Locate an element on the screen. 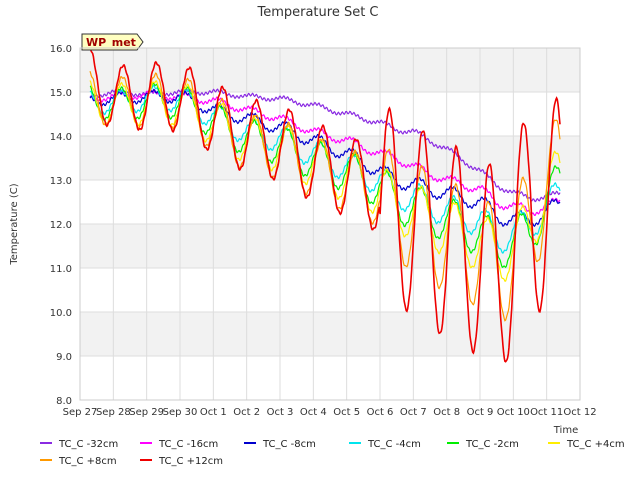  y-tick-label: 8.0 is located at coordinates (64, 401).